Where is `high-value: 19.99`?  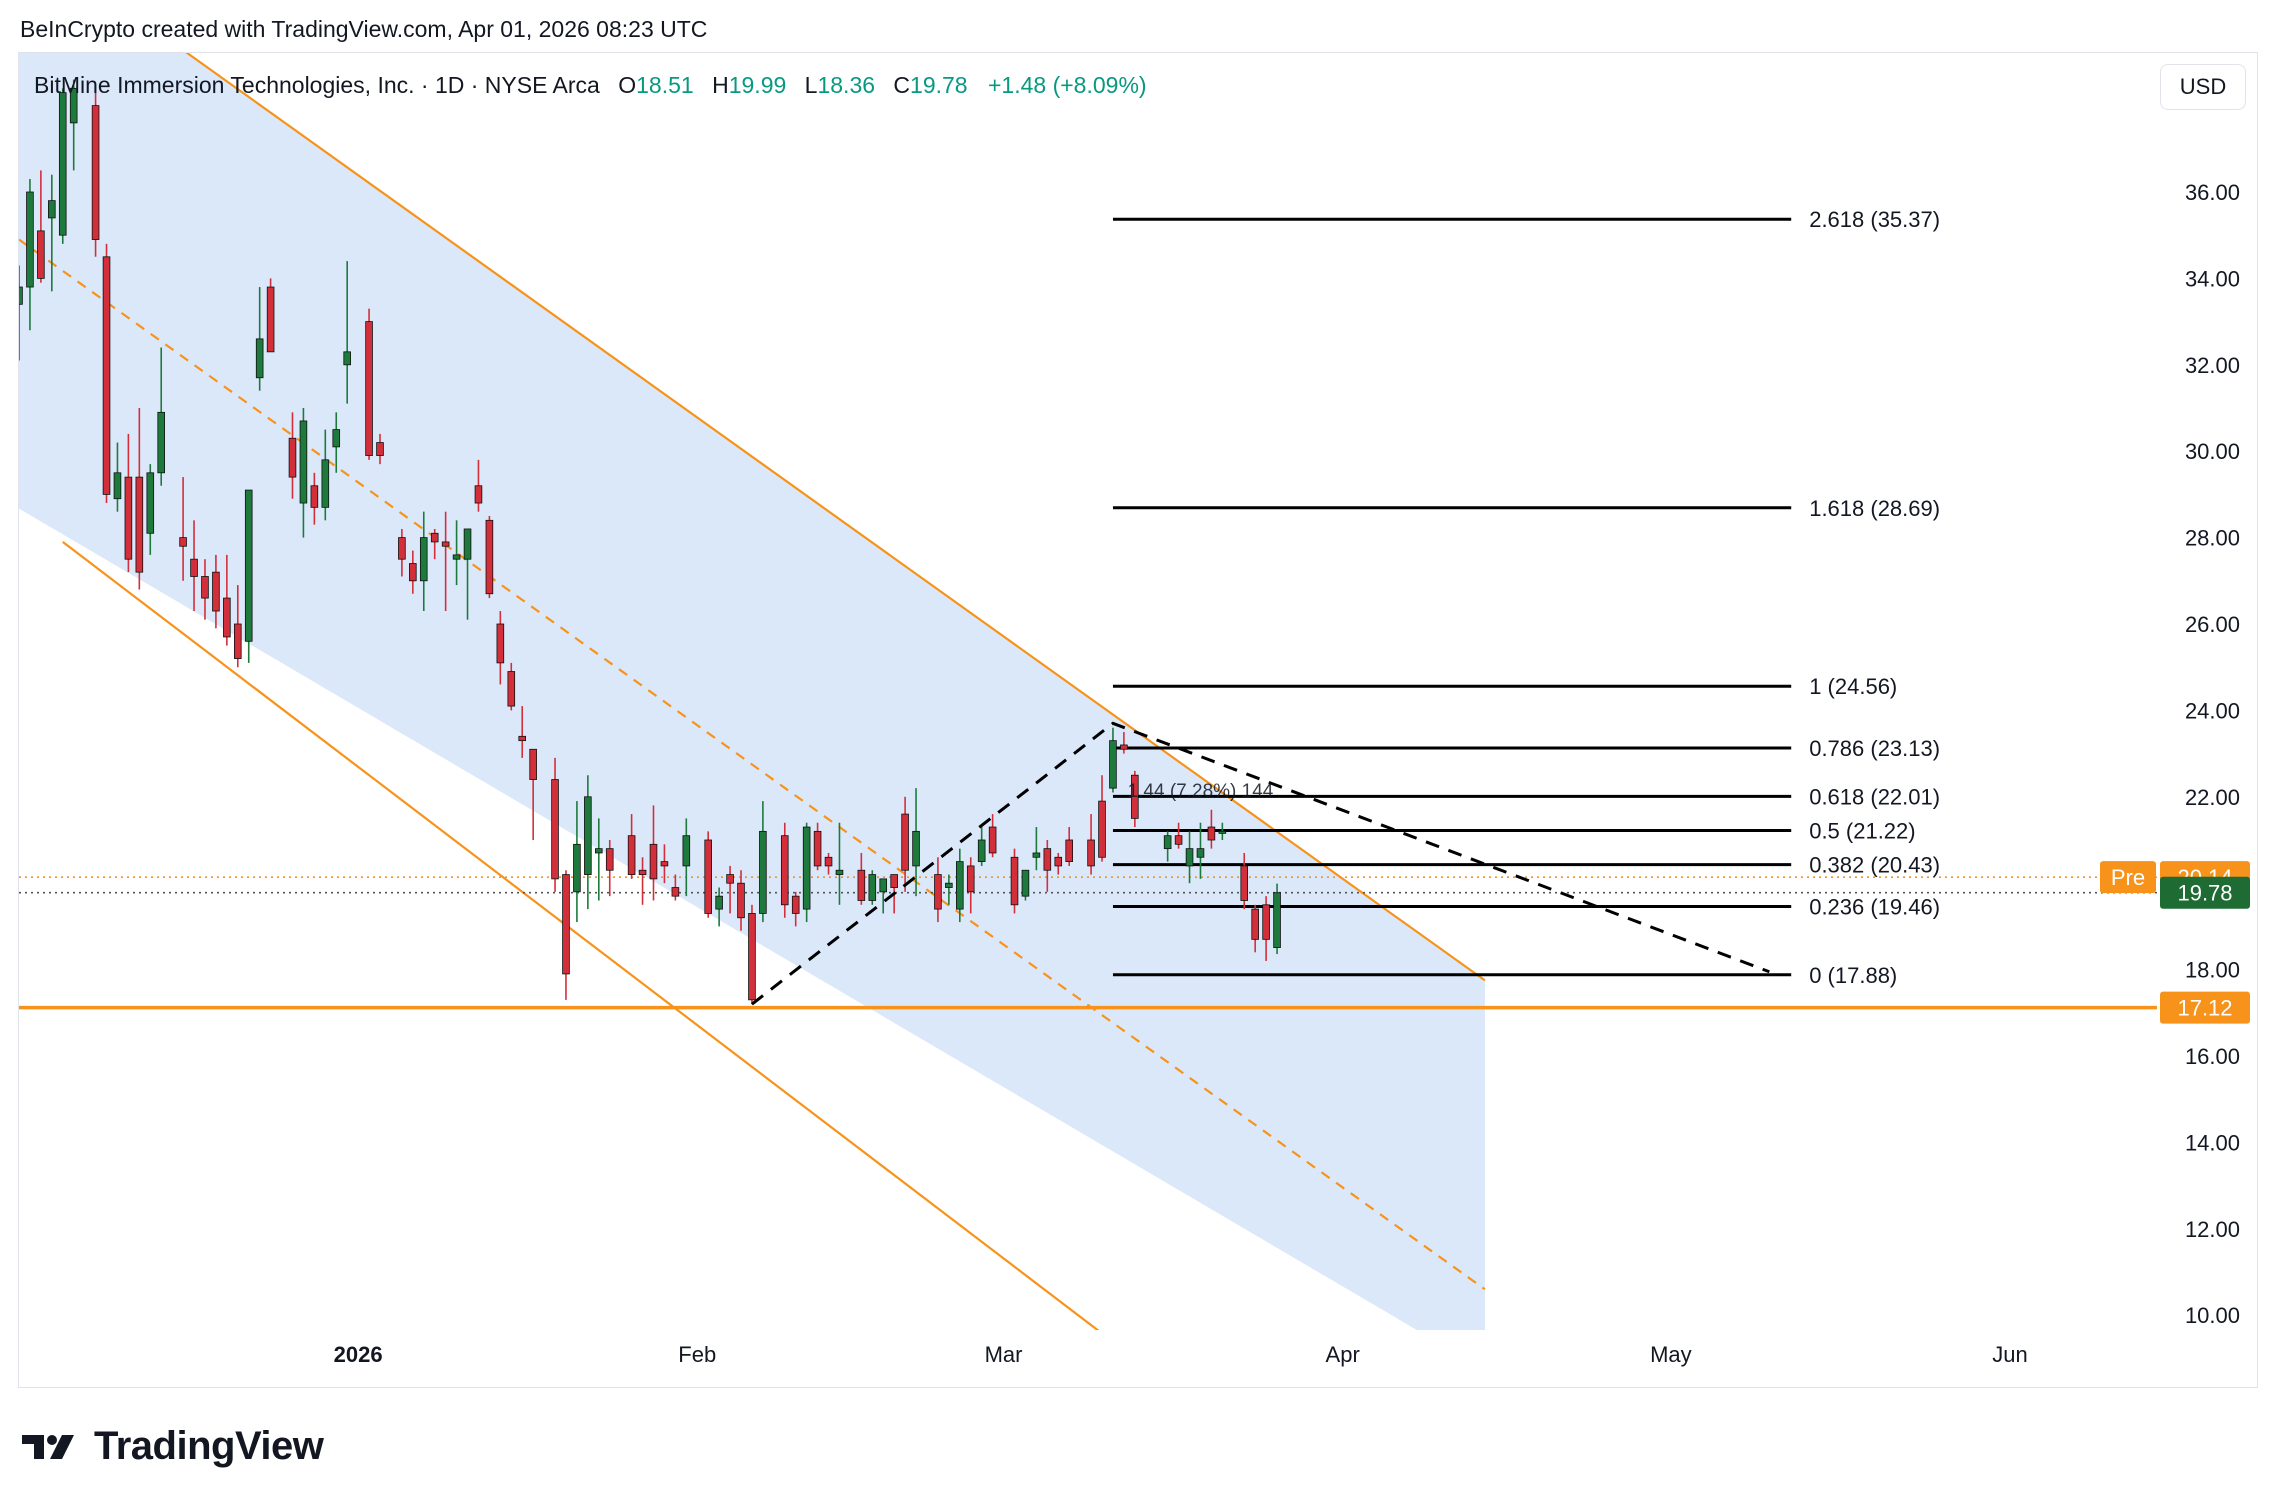
high-value: 19.99 is located at coordinates (757, 85).